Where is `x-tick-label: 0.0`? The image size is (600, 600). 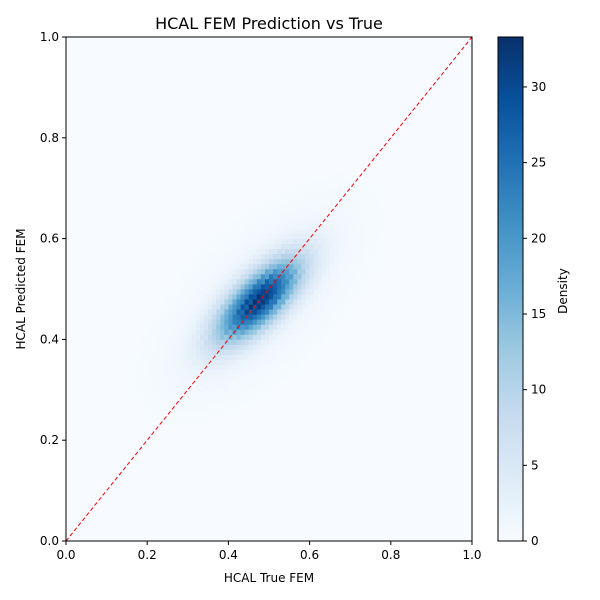
x-tick-label: 0.0 is located at coordinates (65, 555).